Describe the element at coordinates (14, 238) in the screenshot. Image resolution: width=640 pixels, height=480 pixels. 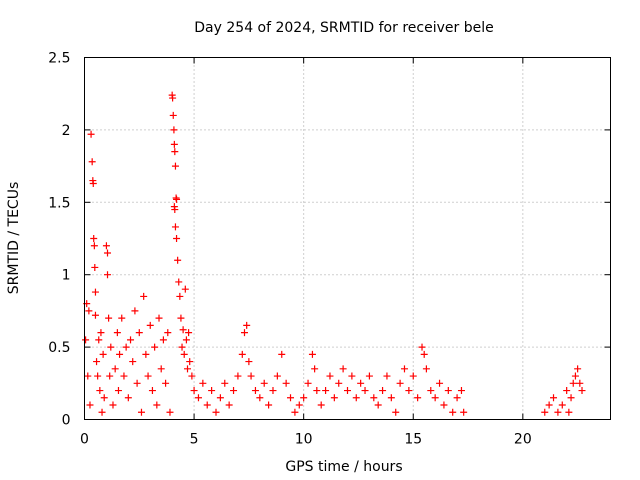
I see `y-axis-label: SRMTID / TECUs` at that location.